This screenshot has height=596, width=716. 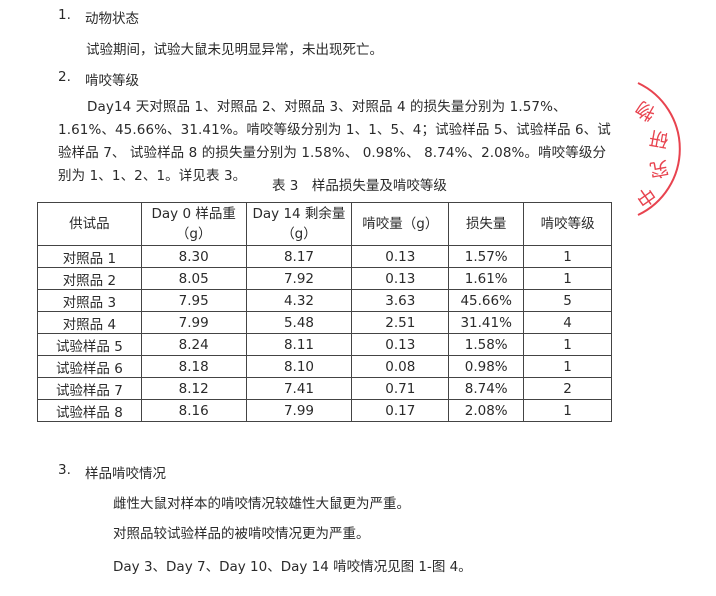 I want to click on table-cell: 1.57%, so click(x=486, y=256).